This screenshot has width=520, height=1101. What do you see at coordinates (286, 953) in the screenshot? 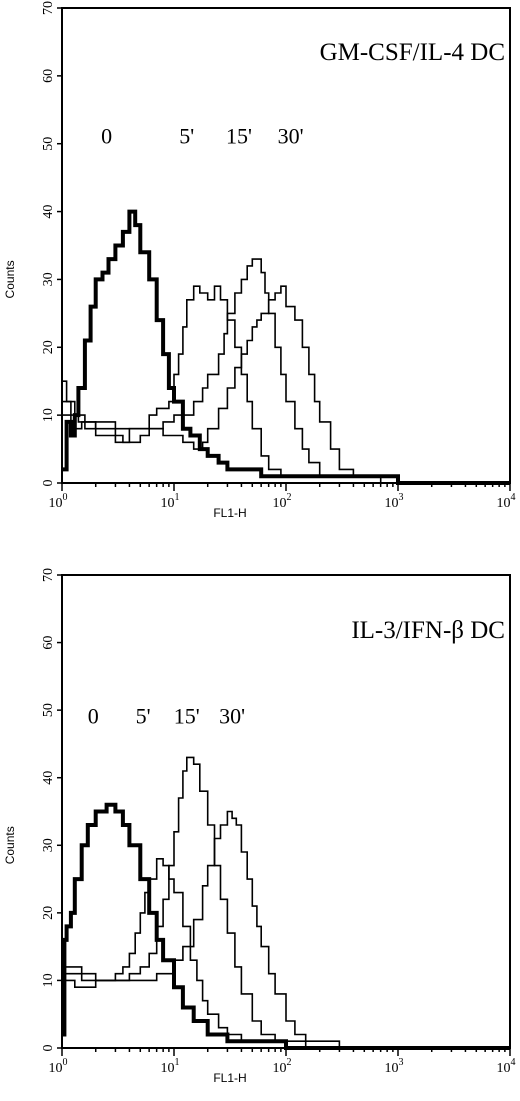
I see `histogram-series` at bounding box center [286, 953].